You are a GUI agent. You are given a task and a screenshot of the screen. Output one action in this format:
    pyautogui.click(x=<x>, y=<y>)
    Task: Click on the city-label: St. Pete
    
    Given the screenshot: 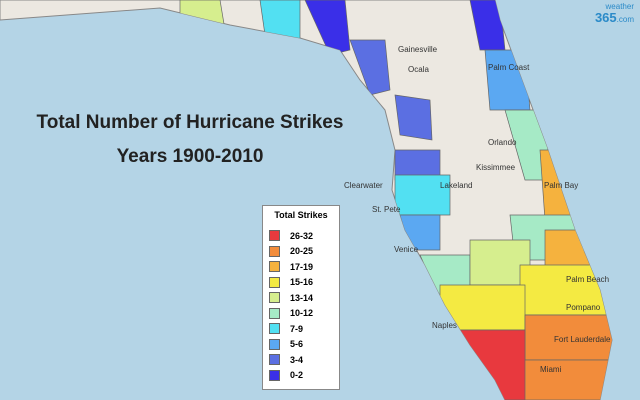 What is the action you would take?
    pyautogui.click(x=386, y=209)
    